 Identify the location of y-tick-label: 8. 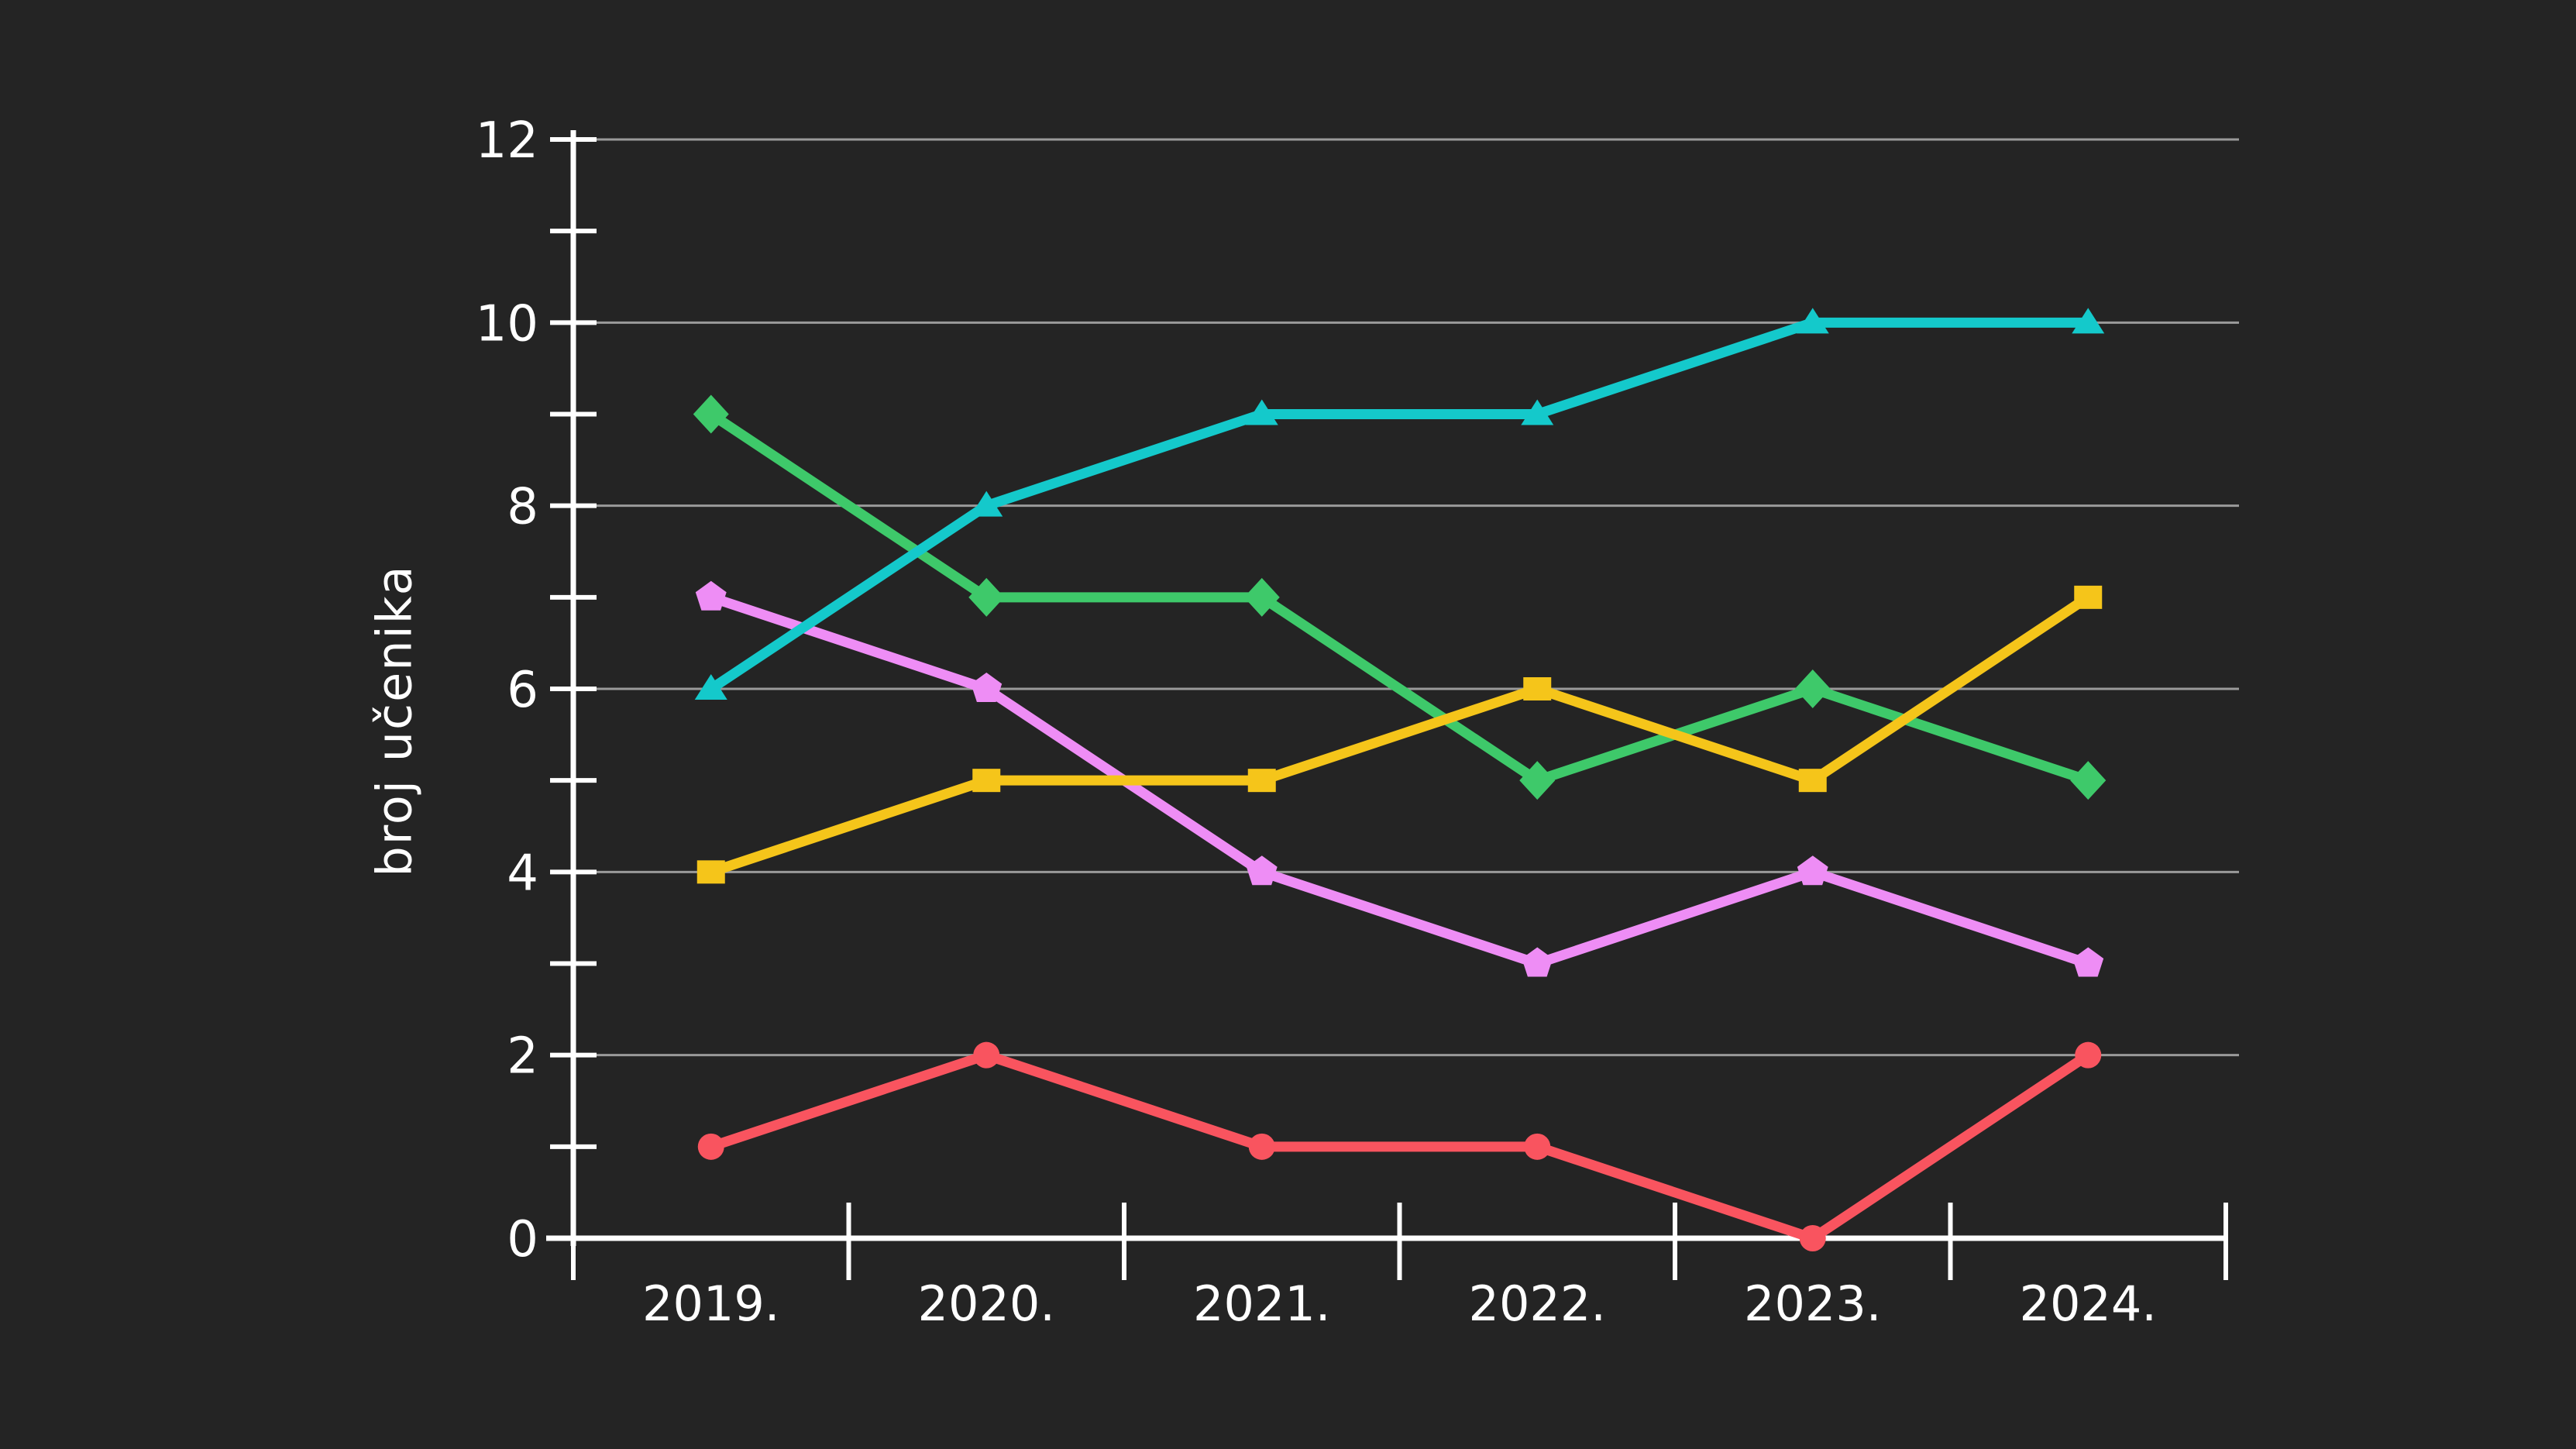
(522, 507).